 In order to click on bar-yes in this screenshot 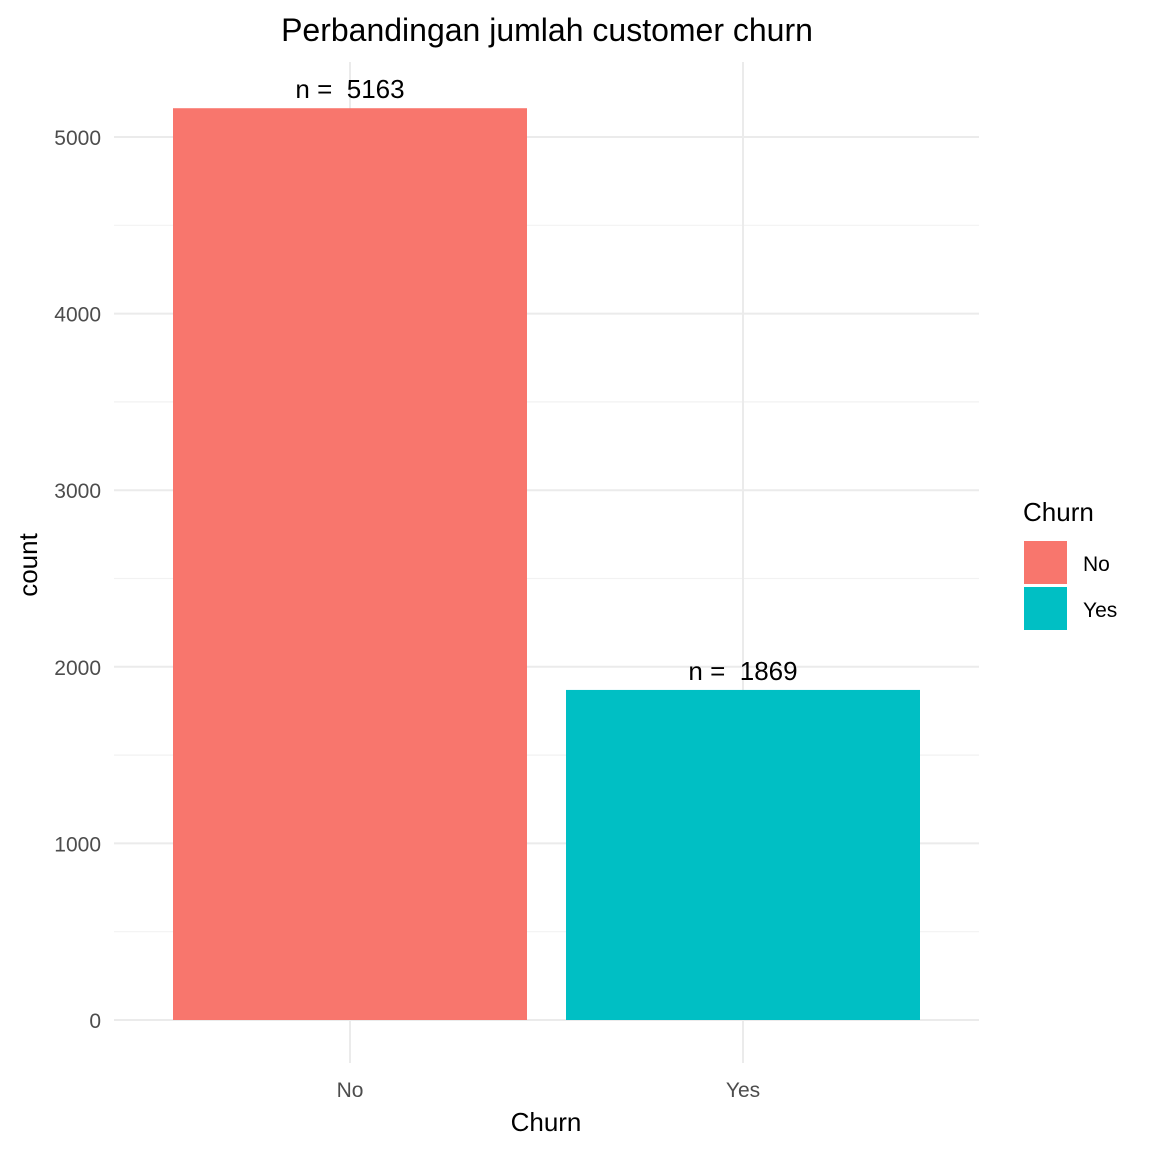, I will do `click(743, 854)`.